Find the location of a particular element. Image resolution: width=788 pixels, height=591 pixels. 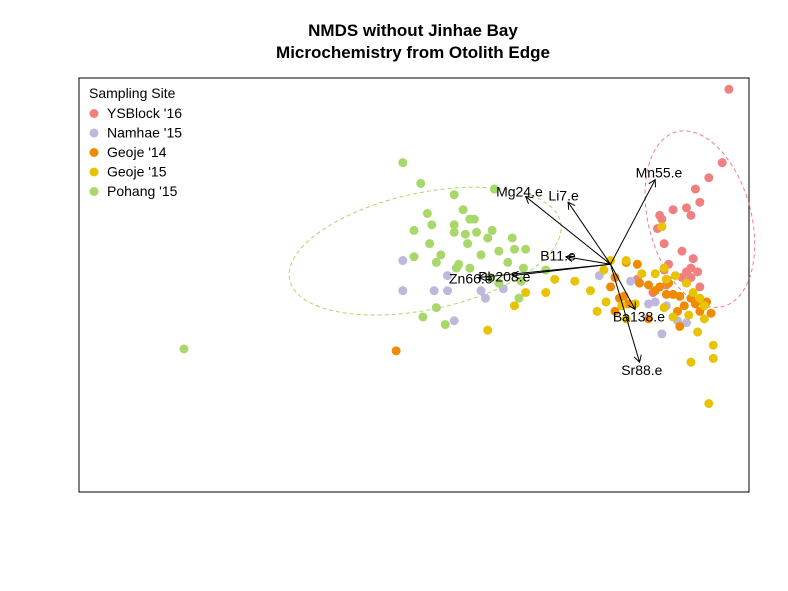

vector-label-7: Sr88.e is located at coordinates (641, 370).